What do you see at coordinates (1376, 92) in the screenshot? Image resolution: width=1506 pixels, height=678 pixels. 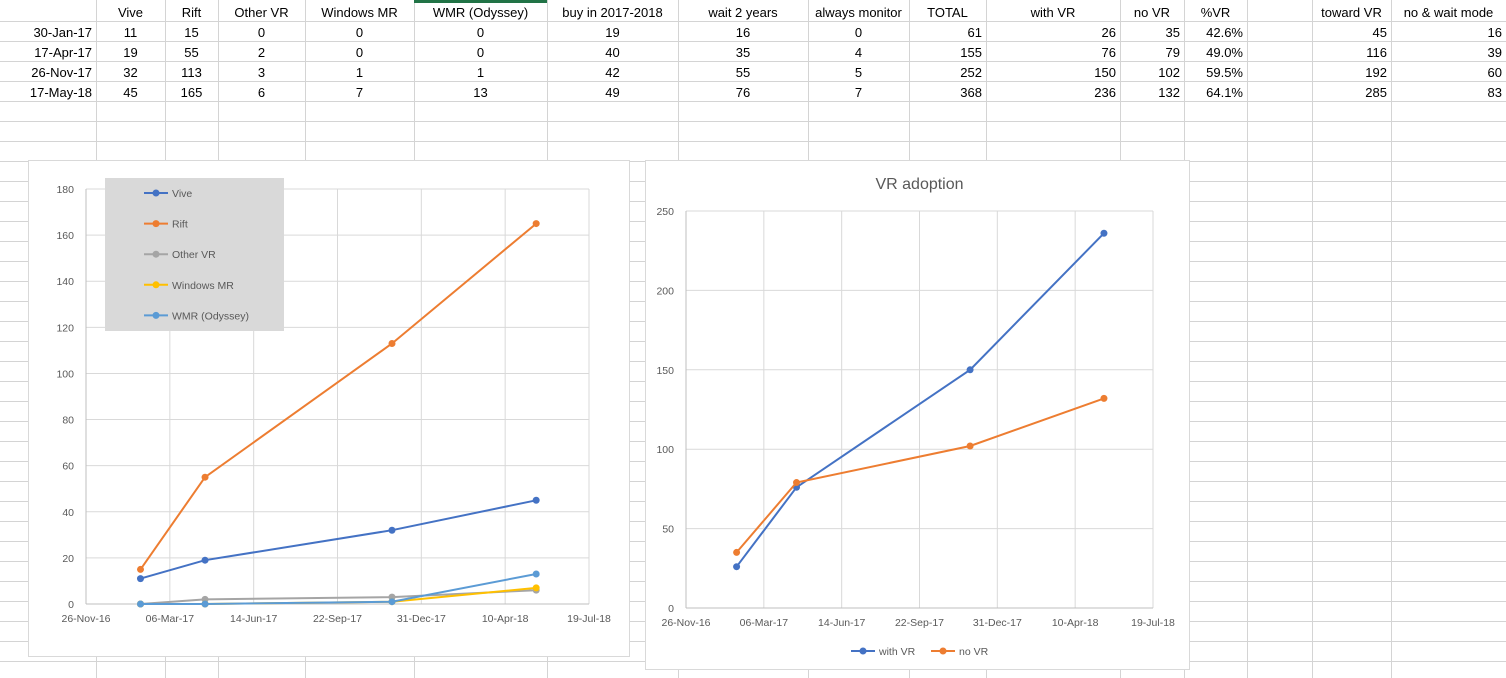 I see `data-cell: 285` at bounding box center [1376, 92].